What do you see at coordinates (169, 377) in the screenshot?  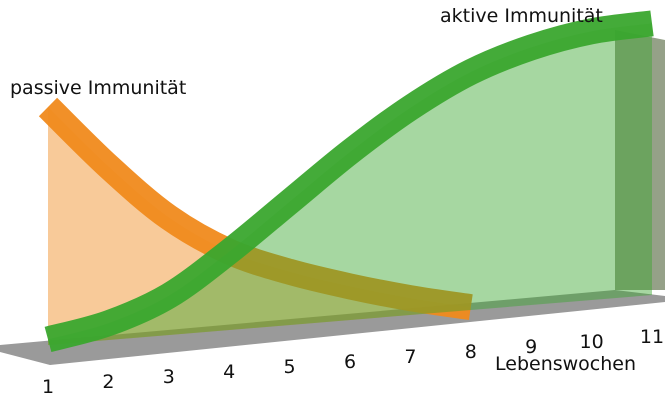 I see `x-tick-label: 3` at bounding box center [169, 377].